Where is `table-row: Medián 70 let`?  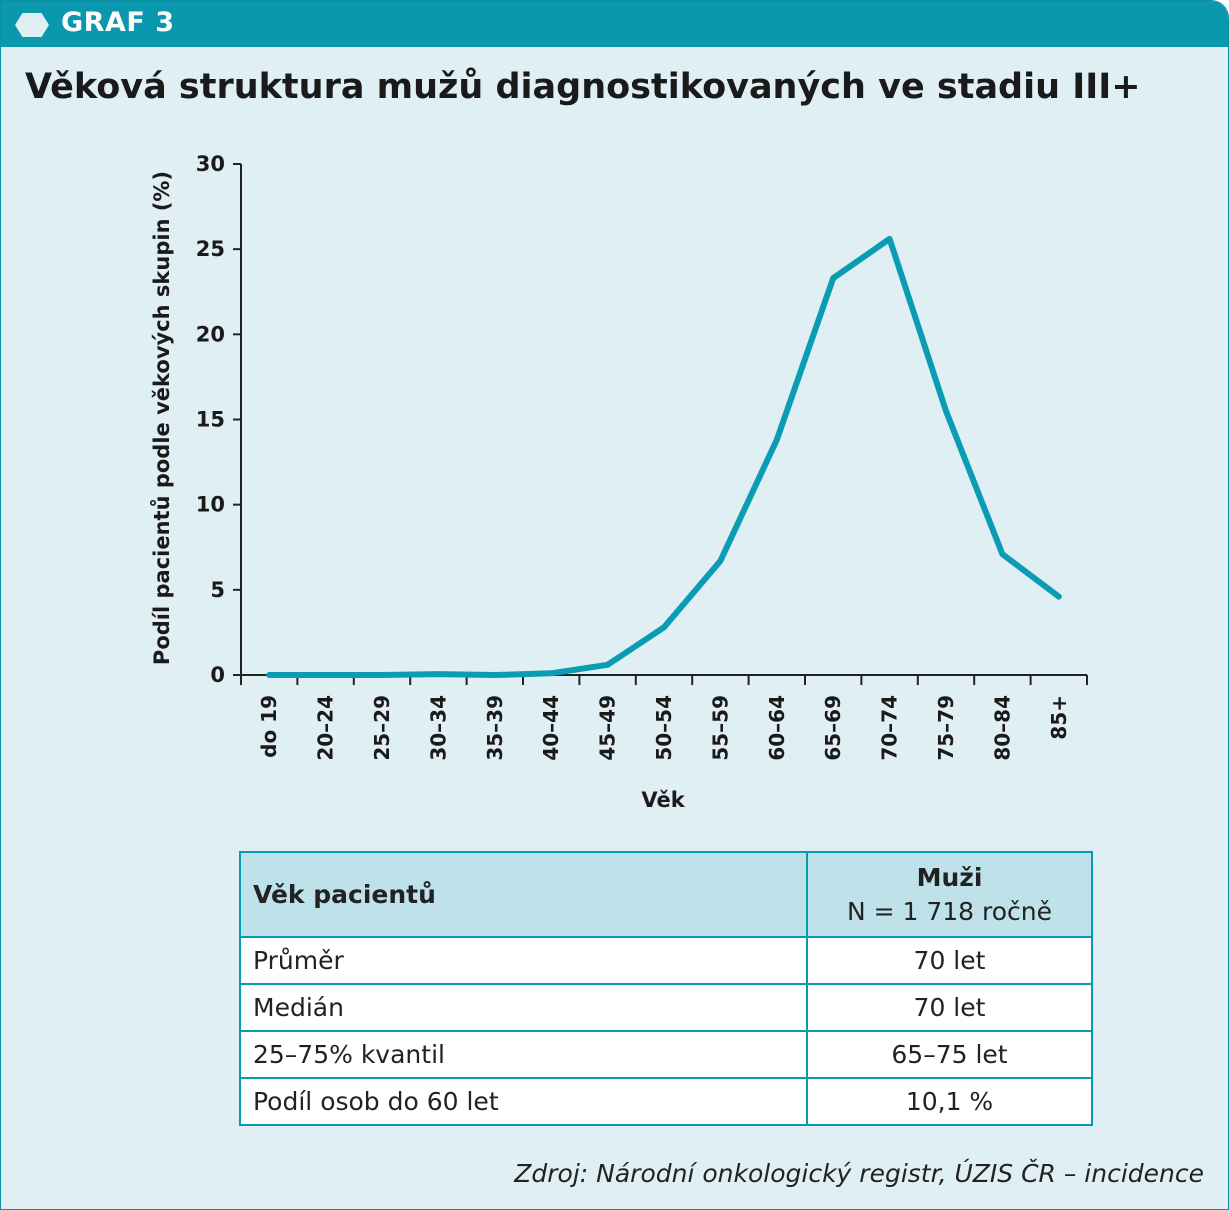
table-row: Medián 70 let is located at coordinates (666, 1007).